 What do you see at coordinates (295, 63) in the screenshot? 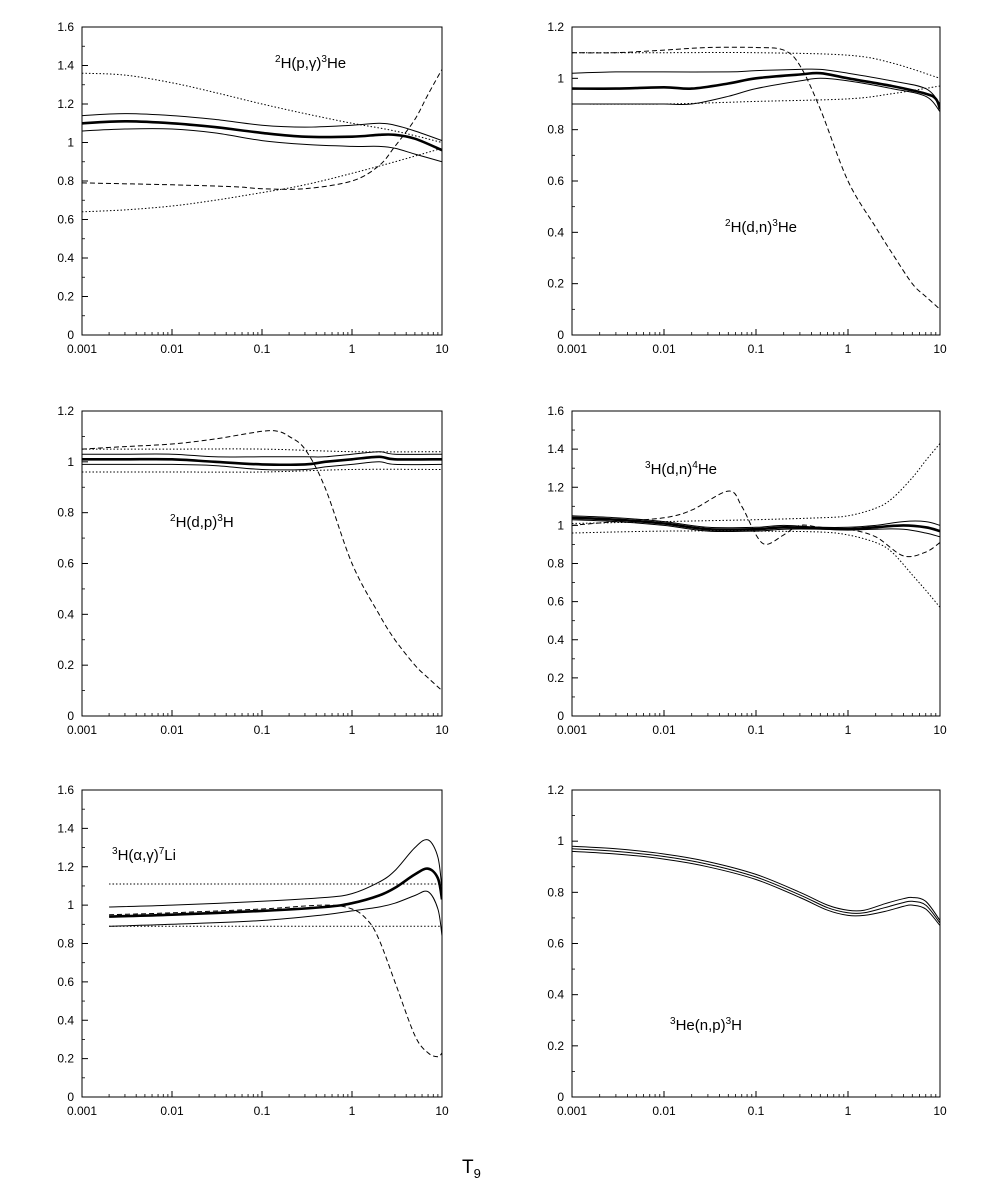
I see `title-text: H(p,` at bounding box center [295, 63].